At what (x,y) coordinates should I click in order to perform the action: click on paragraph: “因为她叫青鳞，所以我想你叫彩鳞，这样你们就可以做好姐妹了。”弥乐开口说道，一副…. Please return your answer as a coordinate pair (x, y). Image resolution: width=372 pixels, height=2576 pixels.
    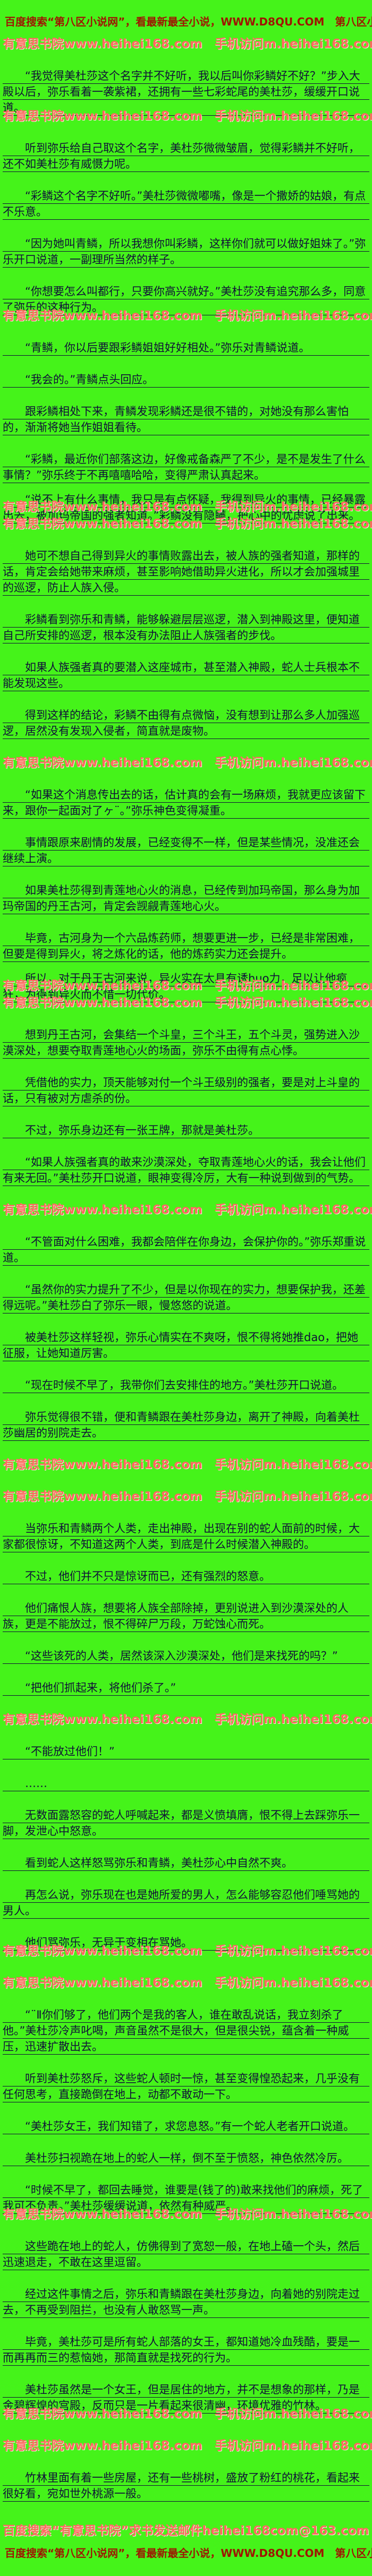
    Looking at the image, I should click on (186, 252).